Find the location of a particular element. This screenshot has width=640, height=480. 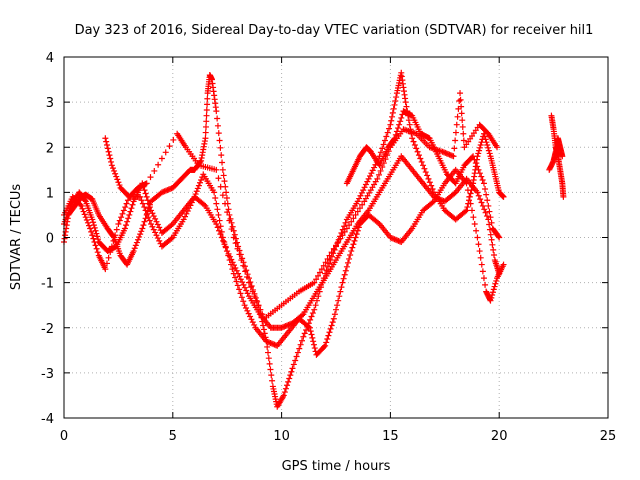

y-tick-label: 2 is located at coordinates (50, 148).